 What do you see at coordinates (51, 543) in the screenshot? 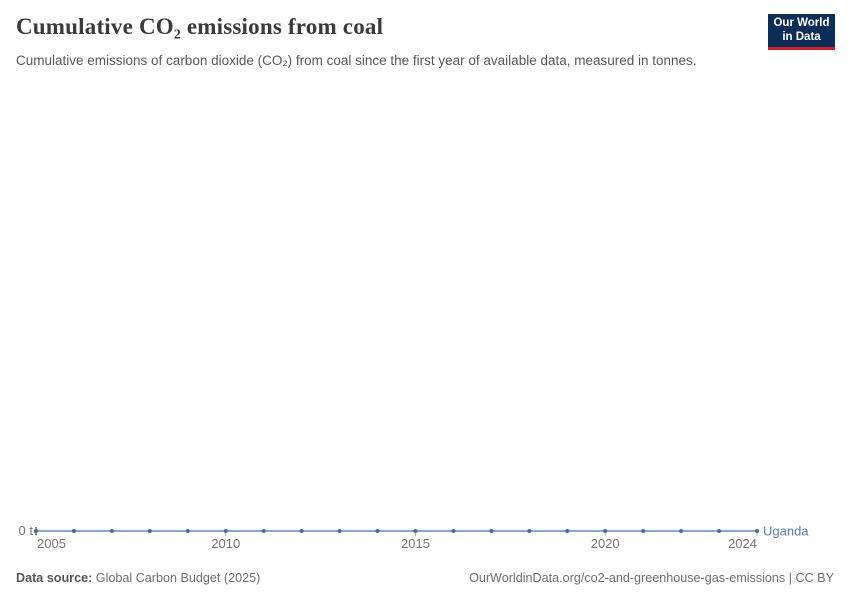
I see `x-tick-label: 2005` at bounding box center [51, 543].